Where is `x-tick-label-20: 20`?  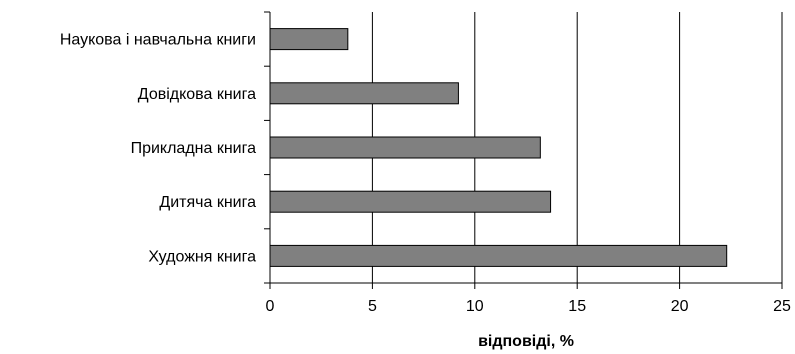
x-tick-label-20: 20 is located at coordinates (680, 306).